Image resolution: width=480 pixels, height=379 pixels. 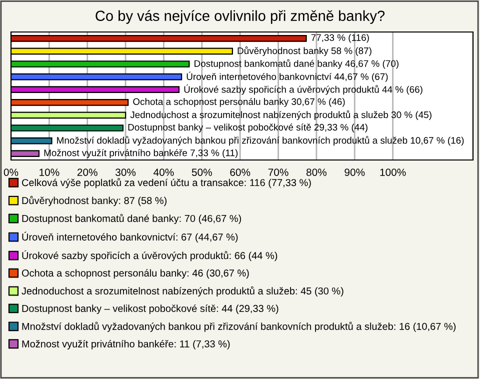 What do you see at coordinates (87, 172) in the screenshot?
I see `x-tick-label: 20%` at bounding box center [87, 172].